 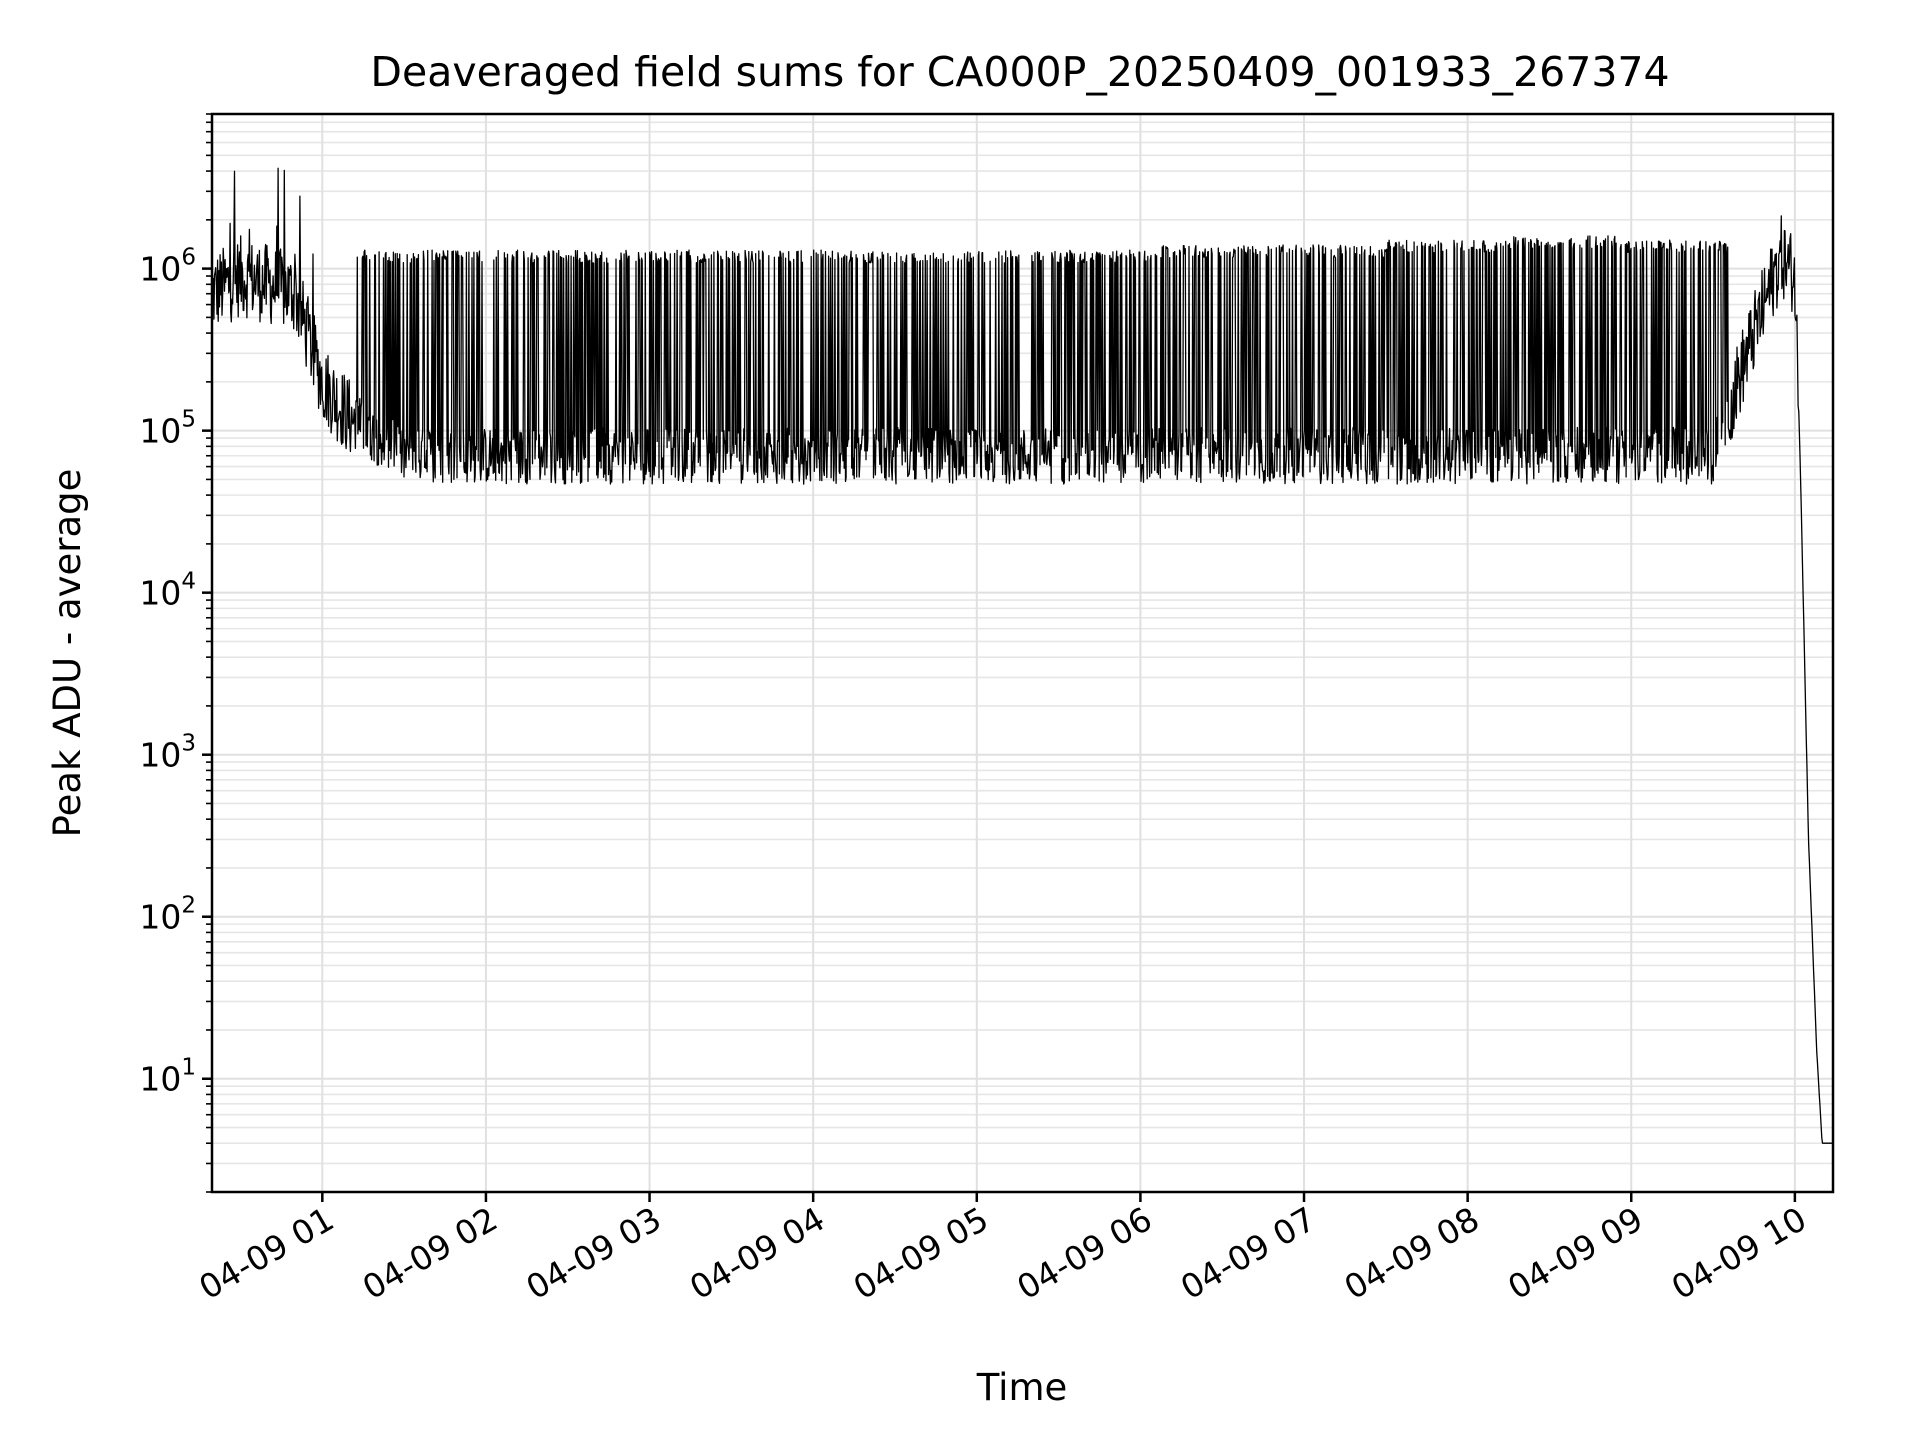 I want to click on x-axis-label: Time, so click(x=1022, y=1387).